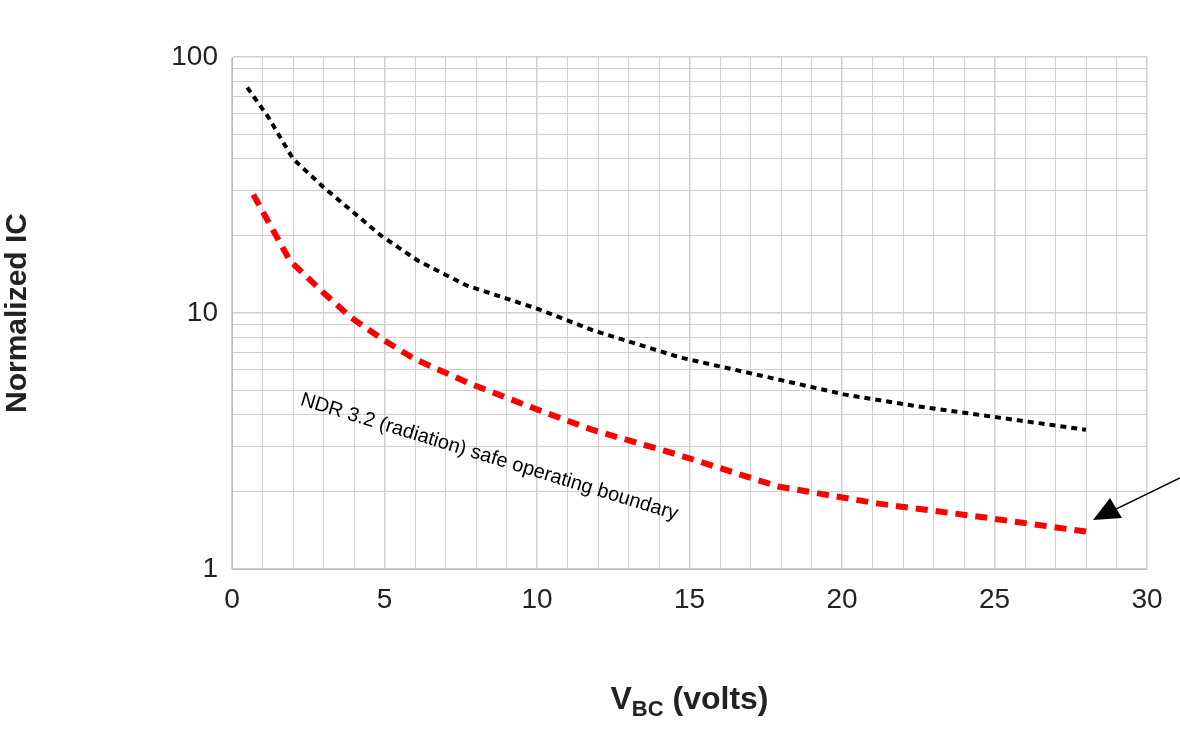 This screenshot has height=748, width=1180. Describe the element at coordinates (202, 311) in the screenshot. I see `y-tick-label: 10` at that location.